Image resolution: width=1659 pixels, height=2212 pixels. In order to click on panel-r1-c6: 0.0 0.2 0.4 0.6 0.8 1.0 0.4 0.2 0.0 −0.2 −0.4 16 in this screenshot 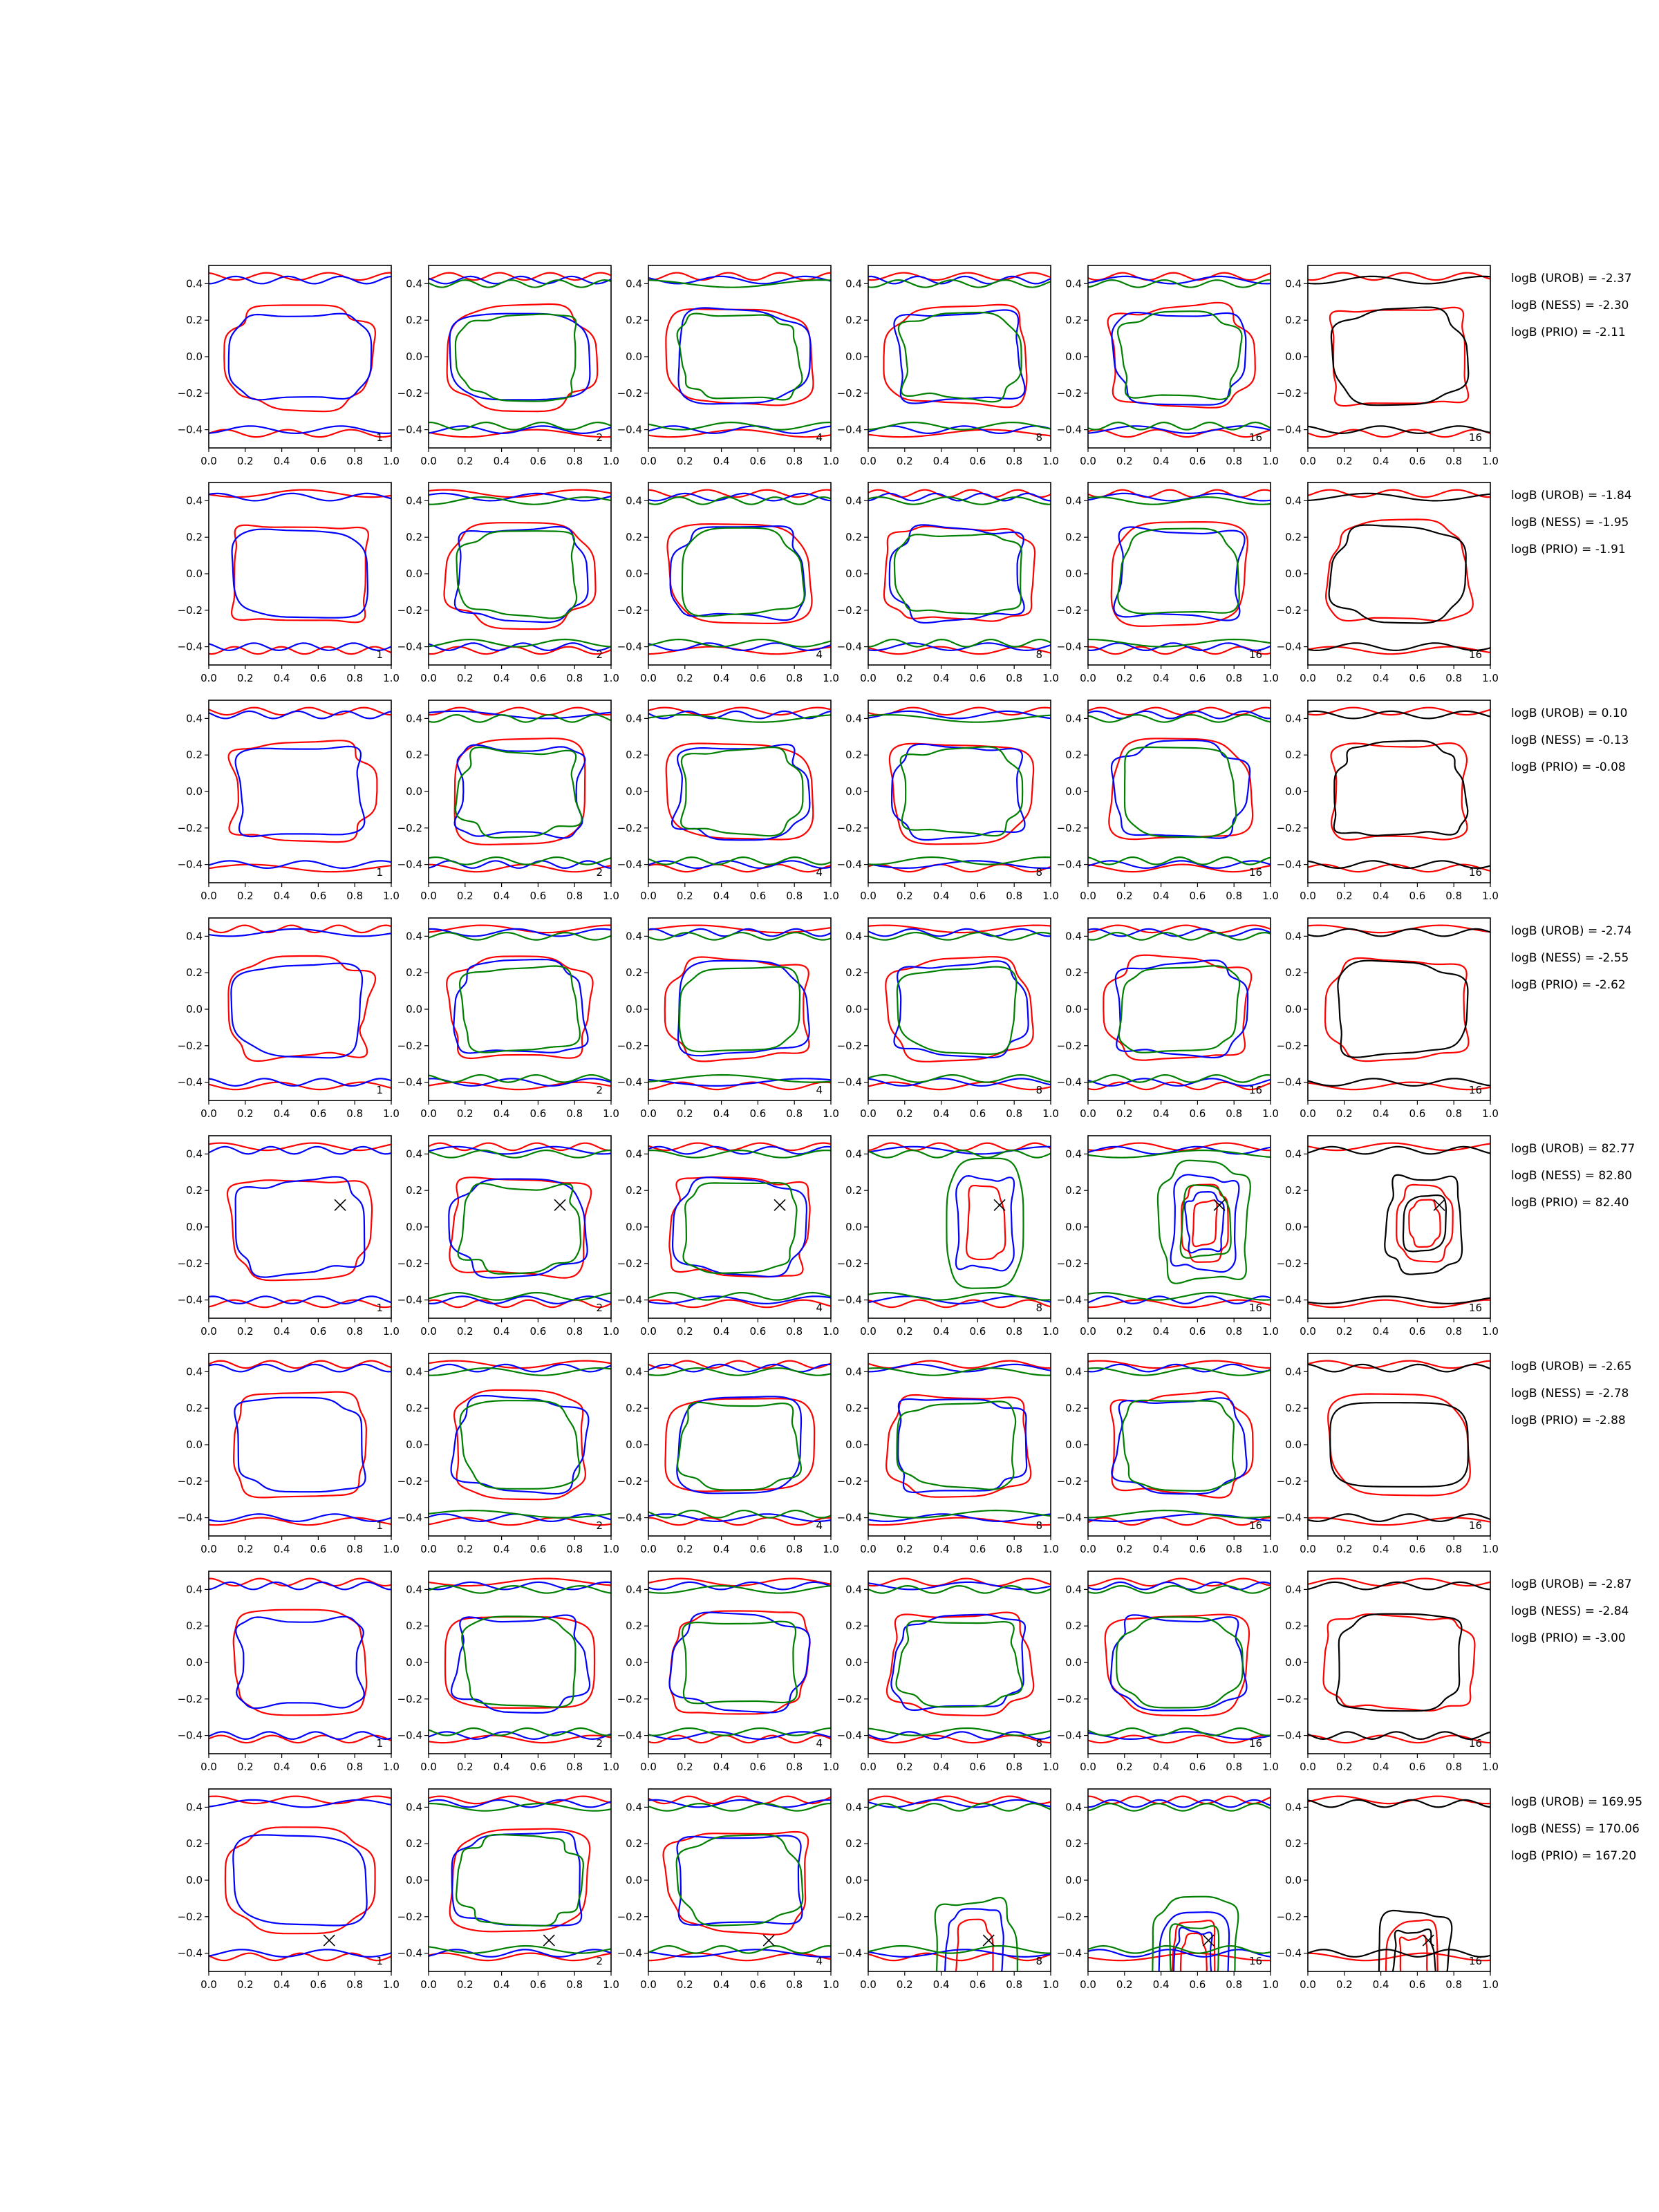, I will do `click(1388, 366)`.